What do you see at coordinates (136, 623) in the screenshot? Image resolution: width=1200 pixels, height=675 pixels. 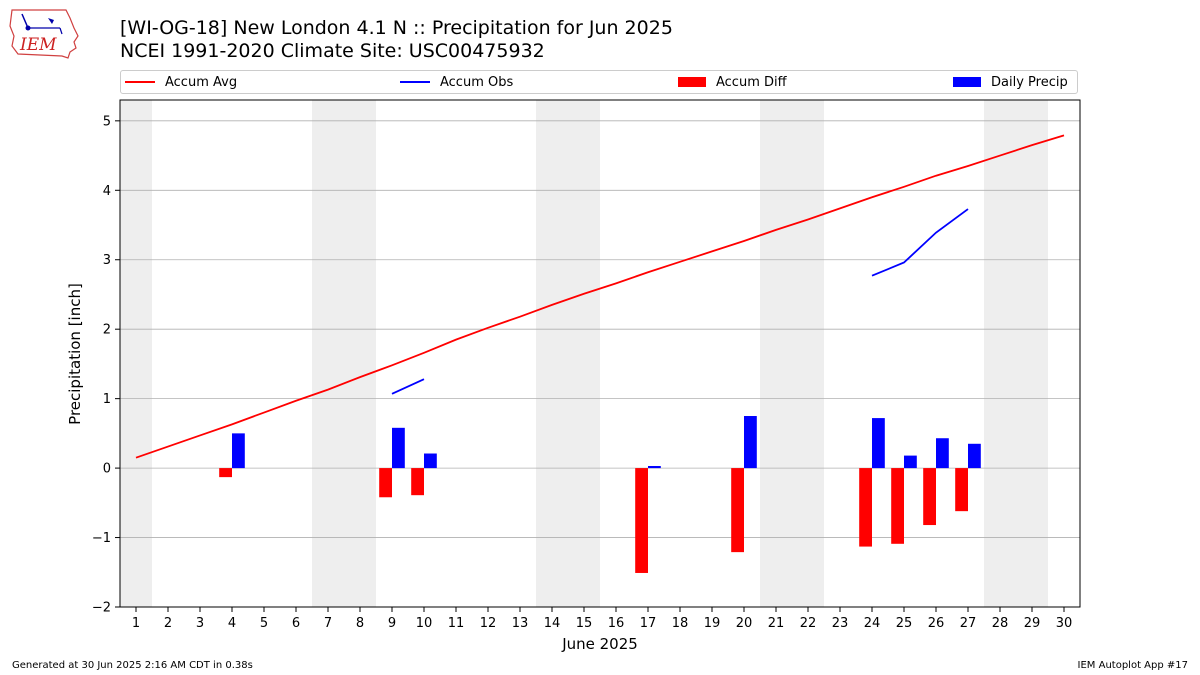 I see `x-tick-label: 1` at bounding box center [136, 623].